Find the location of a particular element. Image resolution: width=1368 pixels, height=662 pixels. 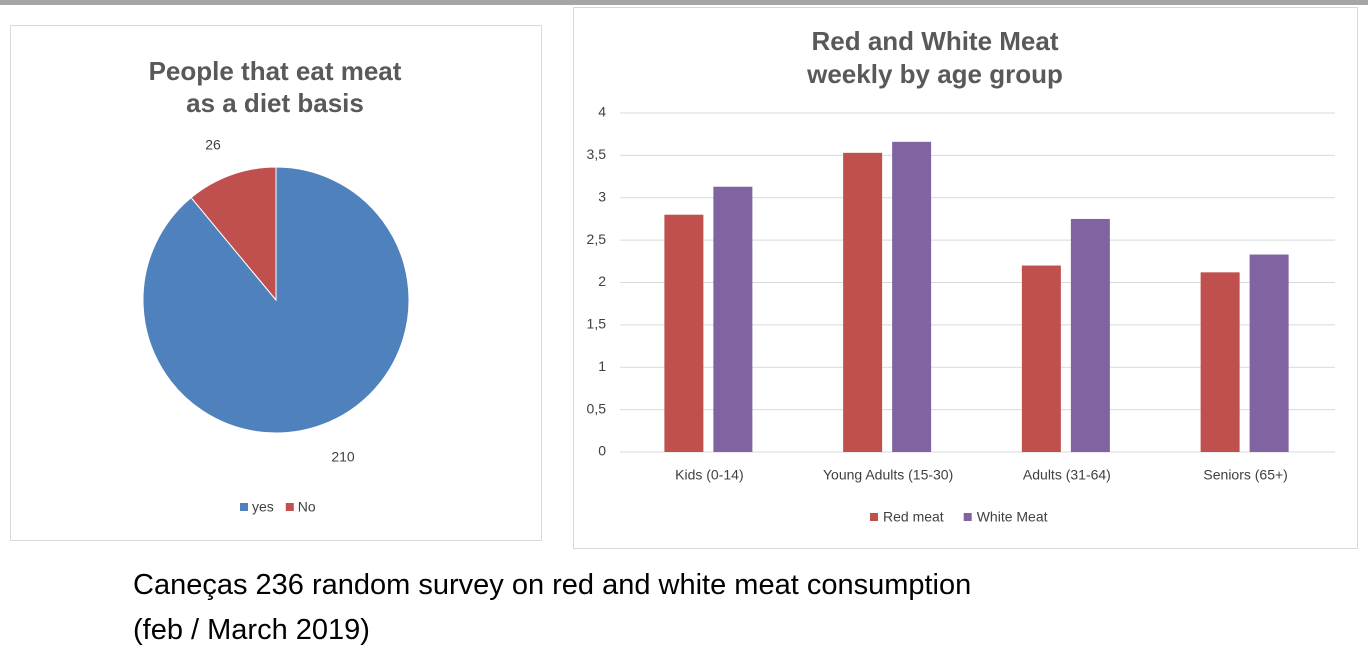

caption: (feb / March 2019) is located at coordinates (251, 630).